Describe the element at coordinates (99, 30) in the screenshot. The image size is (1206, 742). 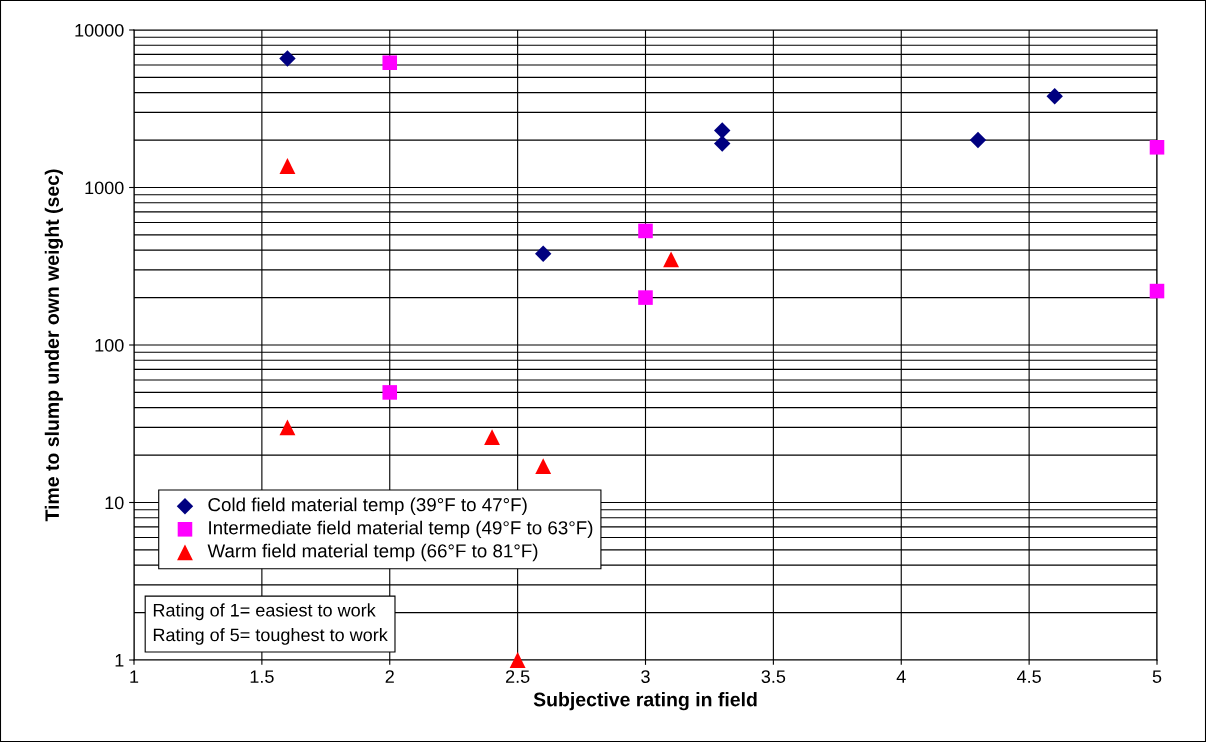
I see `y-tick-label: 10000` at that location.